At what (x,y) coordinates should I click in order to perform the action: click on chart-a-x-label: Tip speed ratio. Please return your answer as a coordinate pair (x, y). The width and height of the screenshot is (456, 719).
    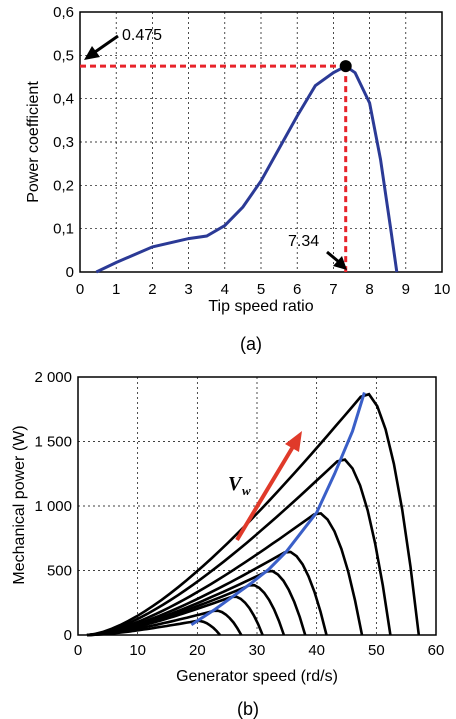
    Looking at the image, I should click on (260, 306).